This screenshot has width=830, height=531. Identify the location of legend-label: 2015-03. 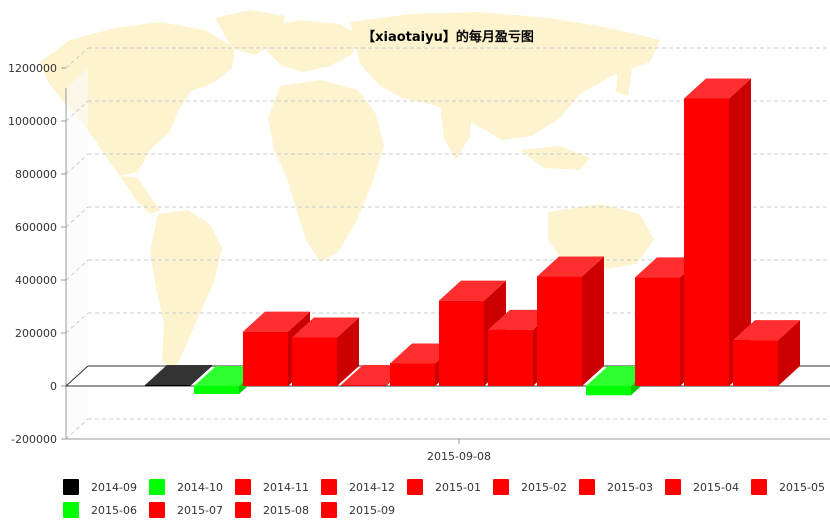
(630, 487).